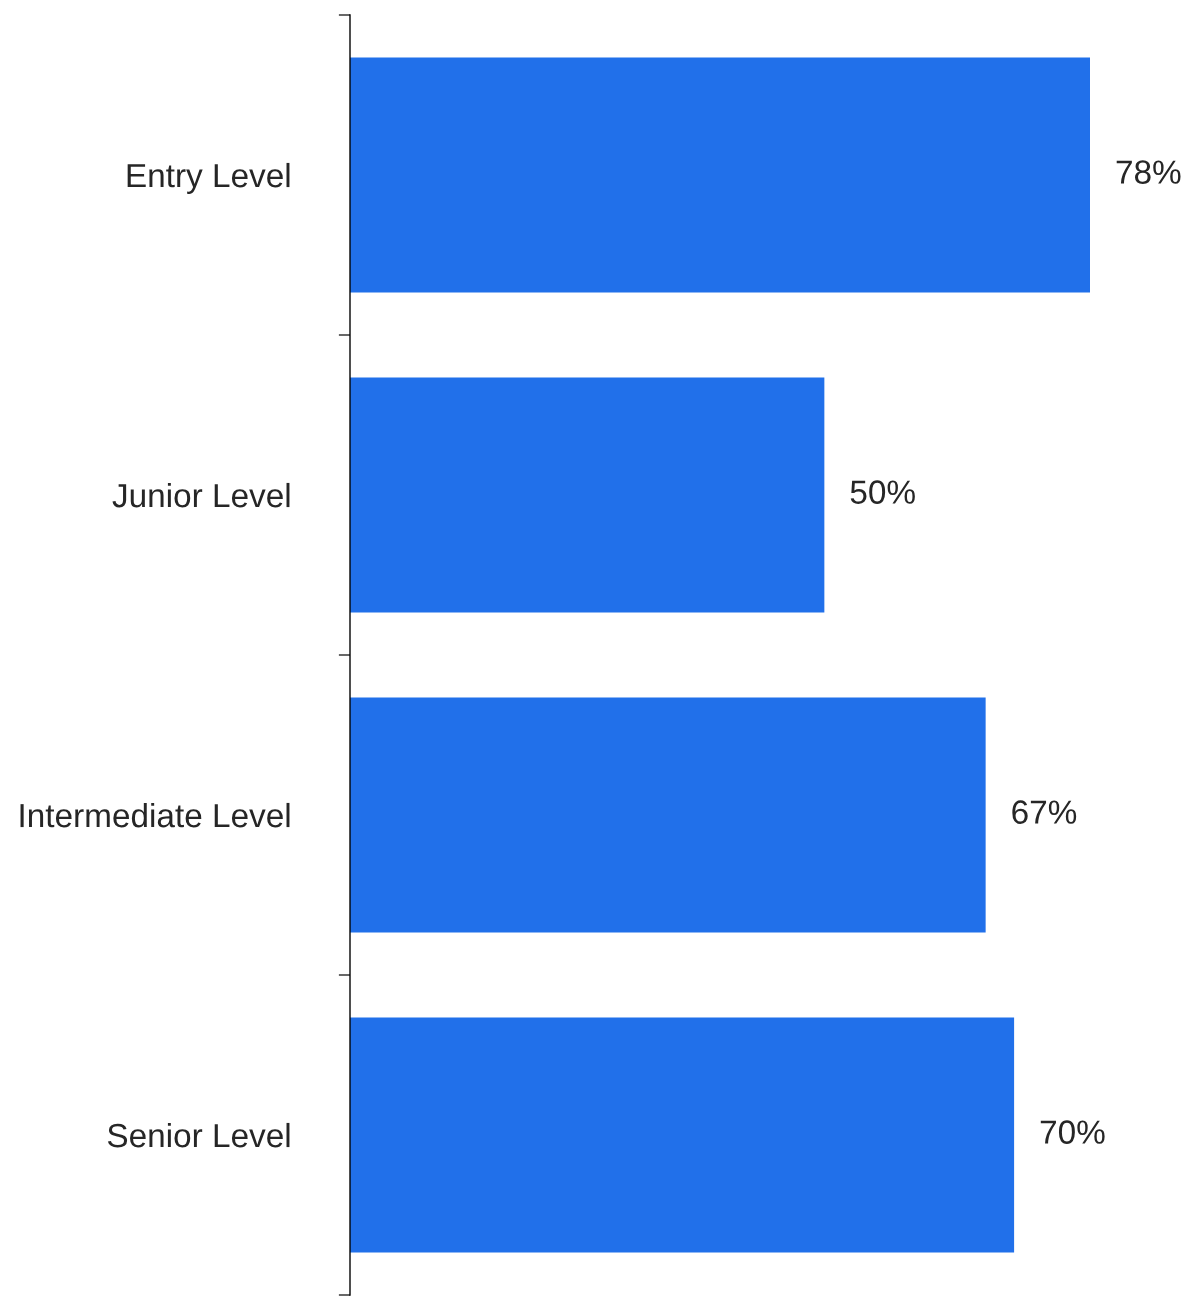  Describe the element at coordinates (208, 178) in the screenshot. I see `y-tick-label: Entry Level` at that location.